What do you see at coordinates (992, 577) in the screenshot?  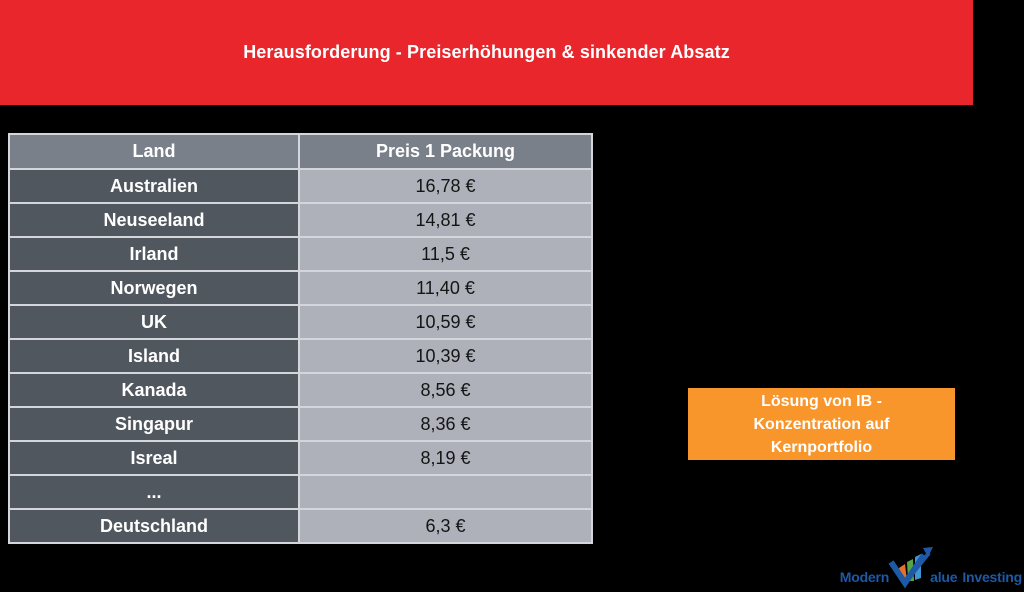 I see `logo-text-investing: Investing` at bounding box center [992, 577].